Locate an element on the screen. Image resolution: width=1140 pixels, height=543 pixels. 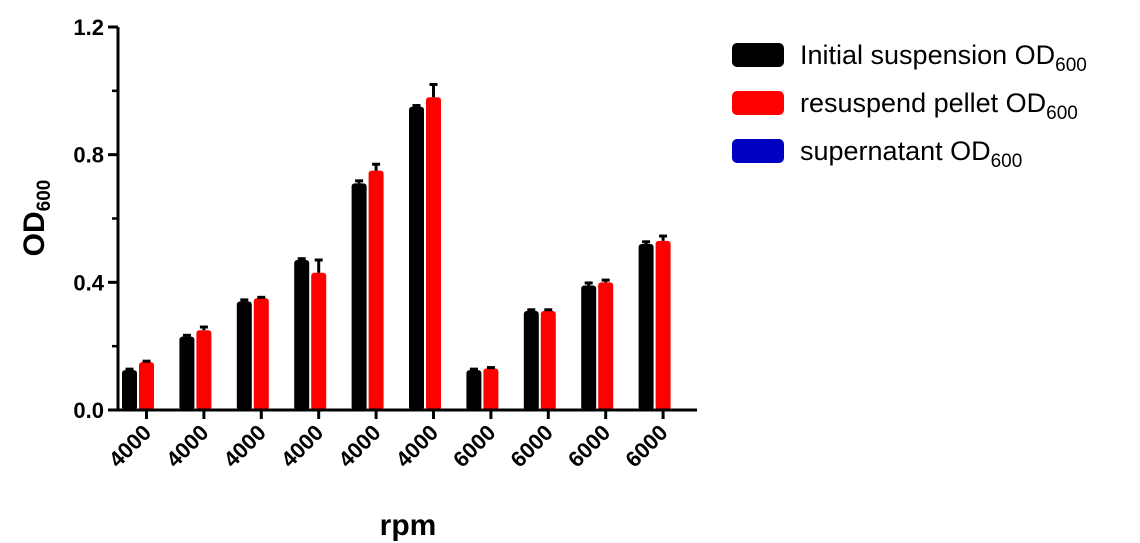
legend-label-2: resuspend pellet OD600 is located at coordinates (939, 106).